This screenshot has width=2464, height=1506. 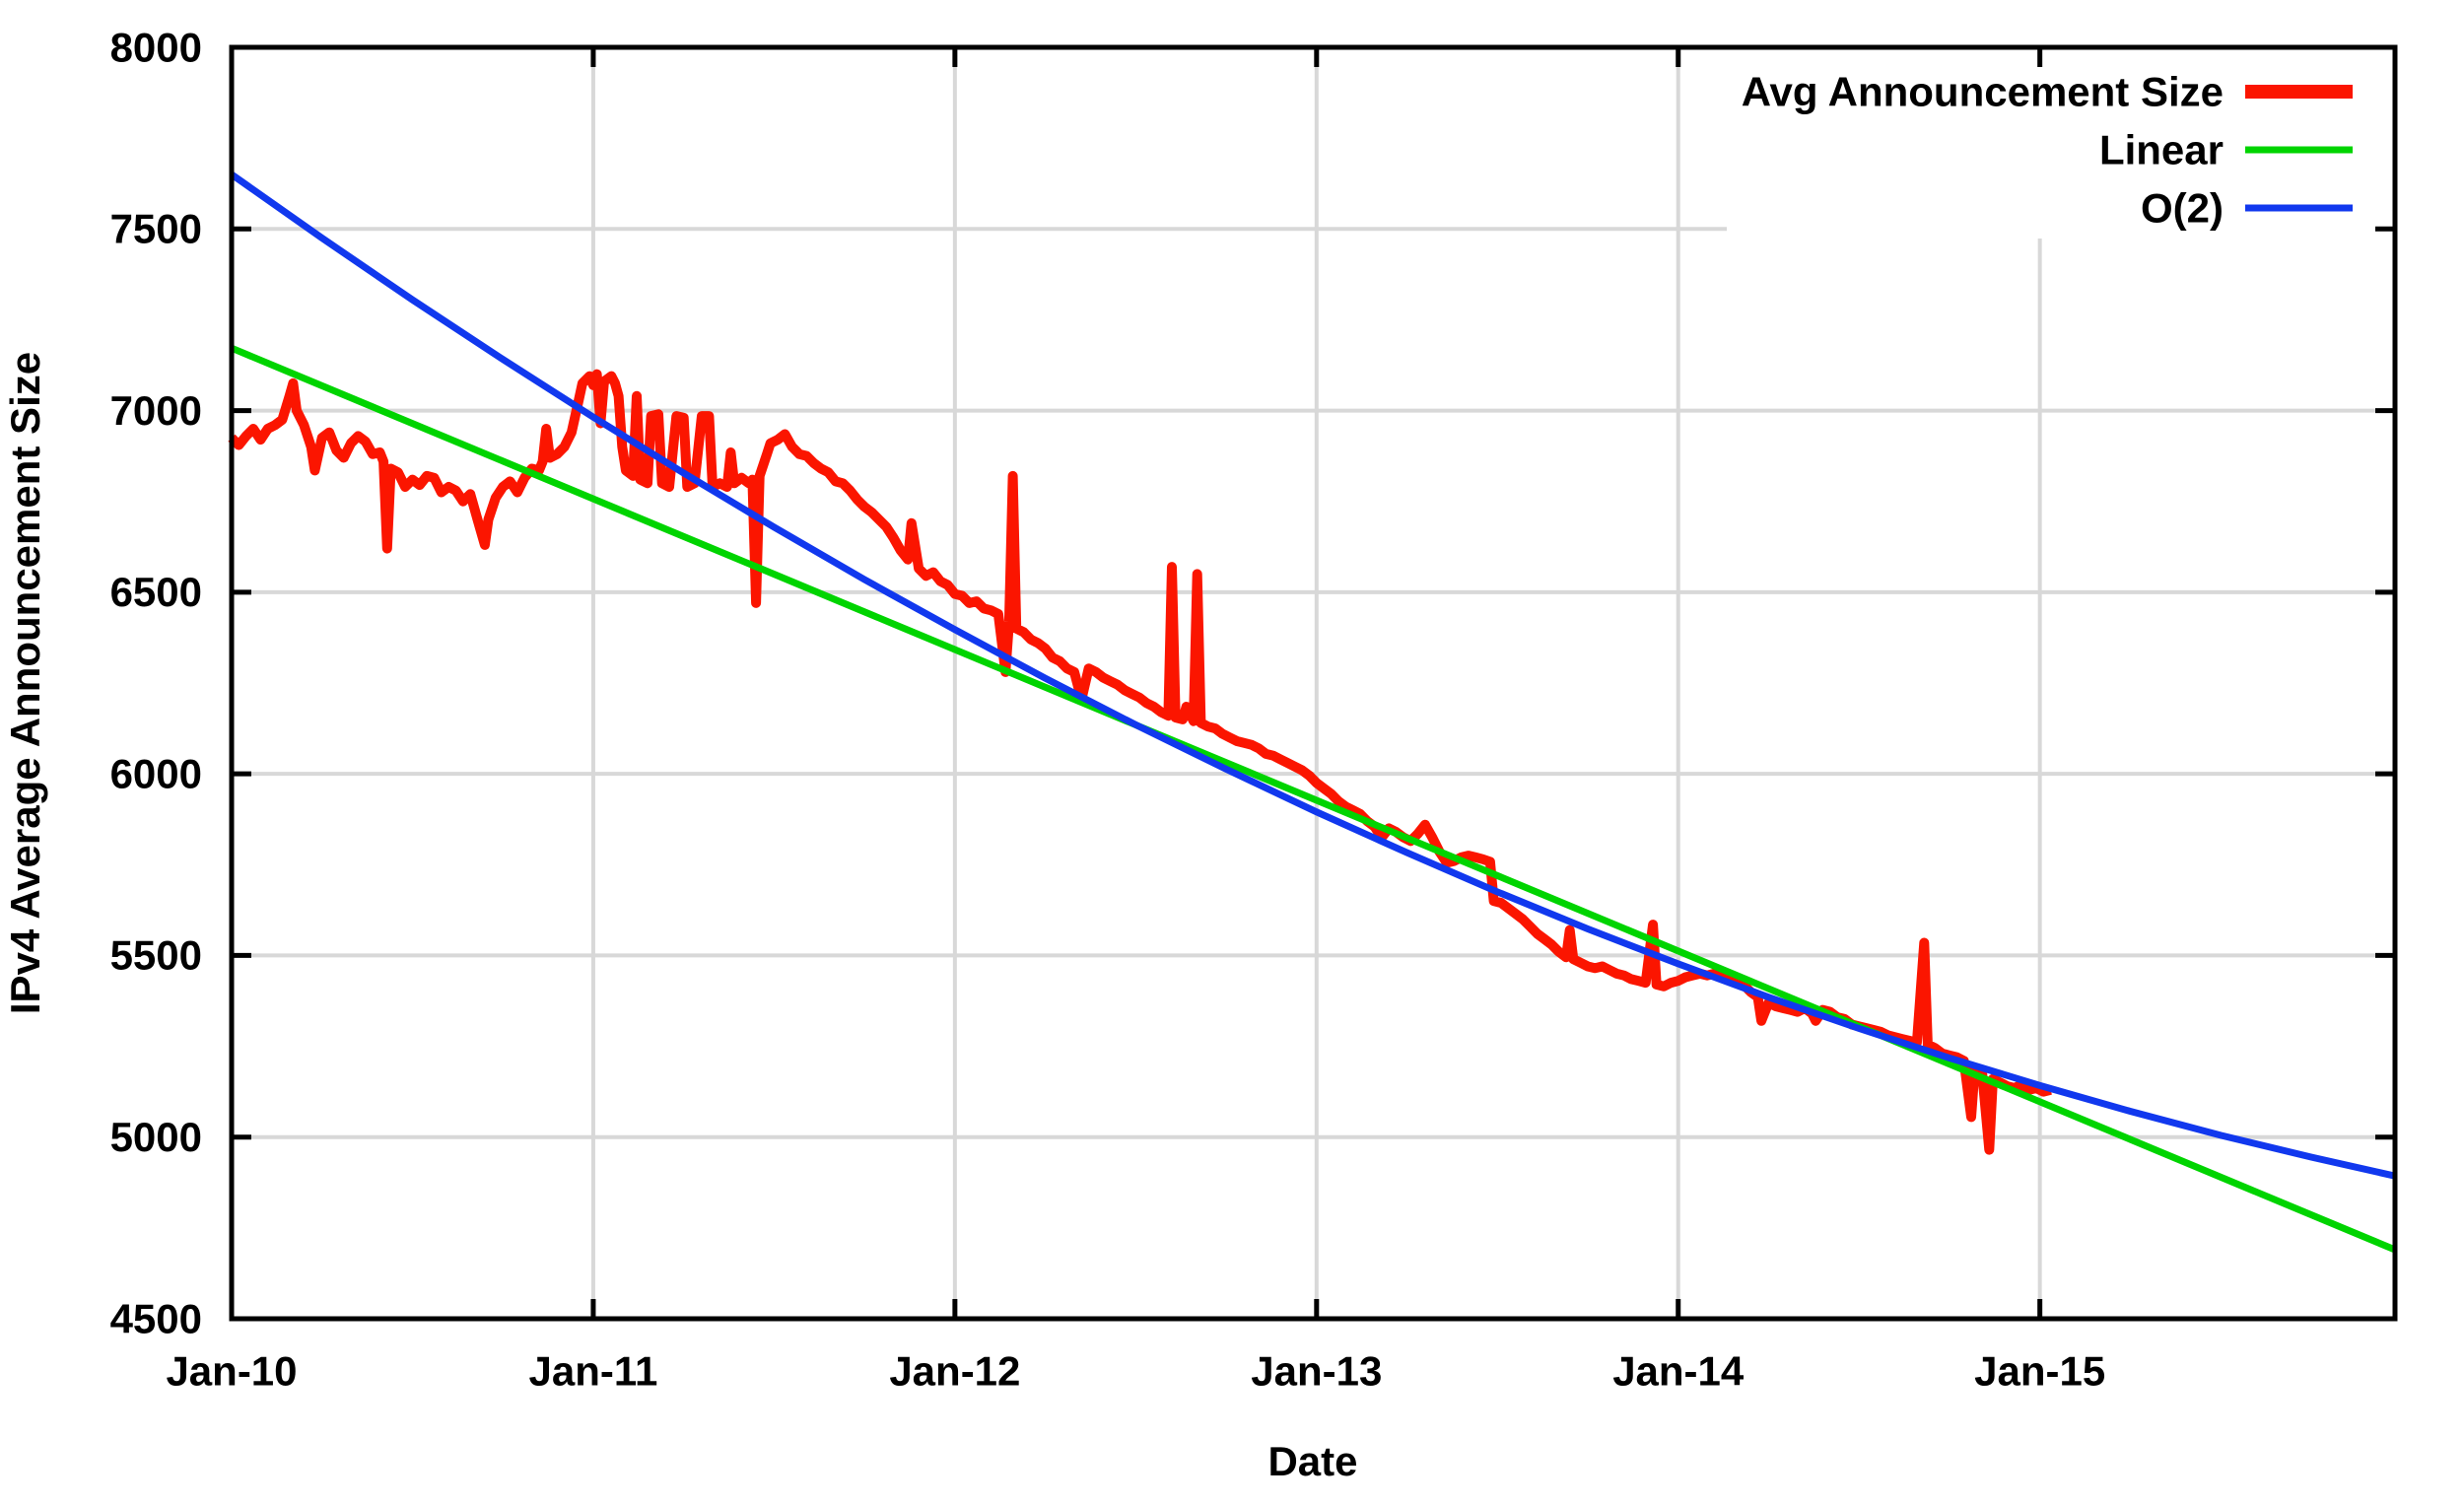 I want to click on y-tick-label: 6000, so click(x=156, y=773).